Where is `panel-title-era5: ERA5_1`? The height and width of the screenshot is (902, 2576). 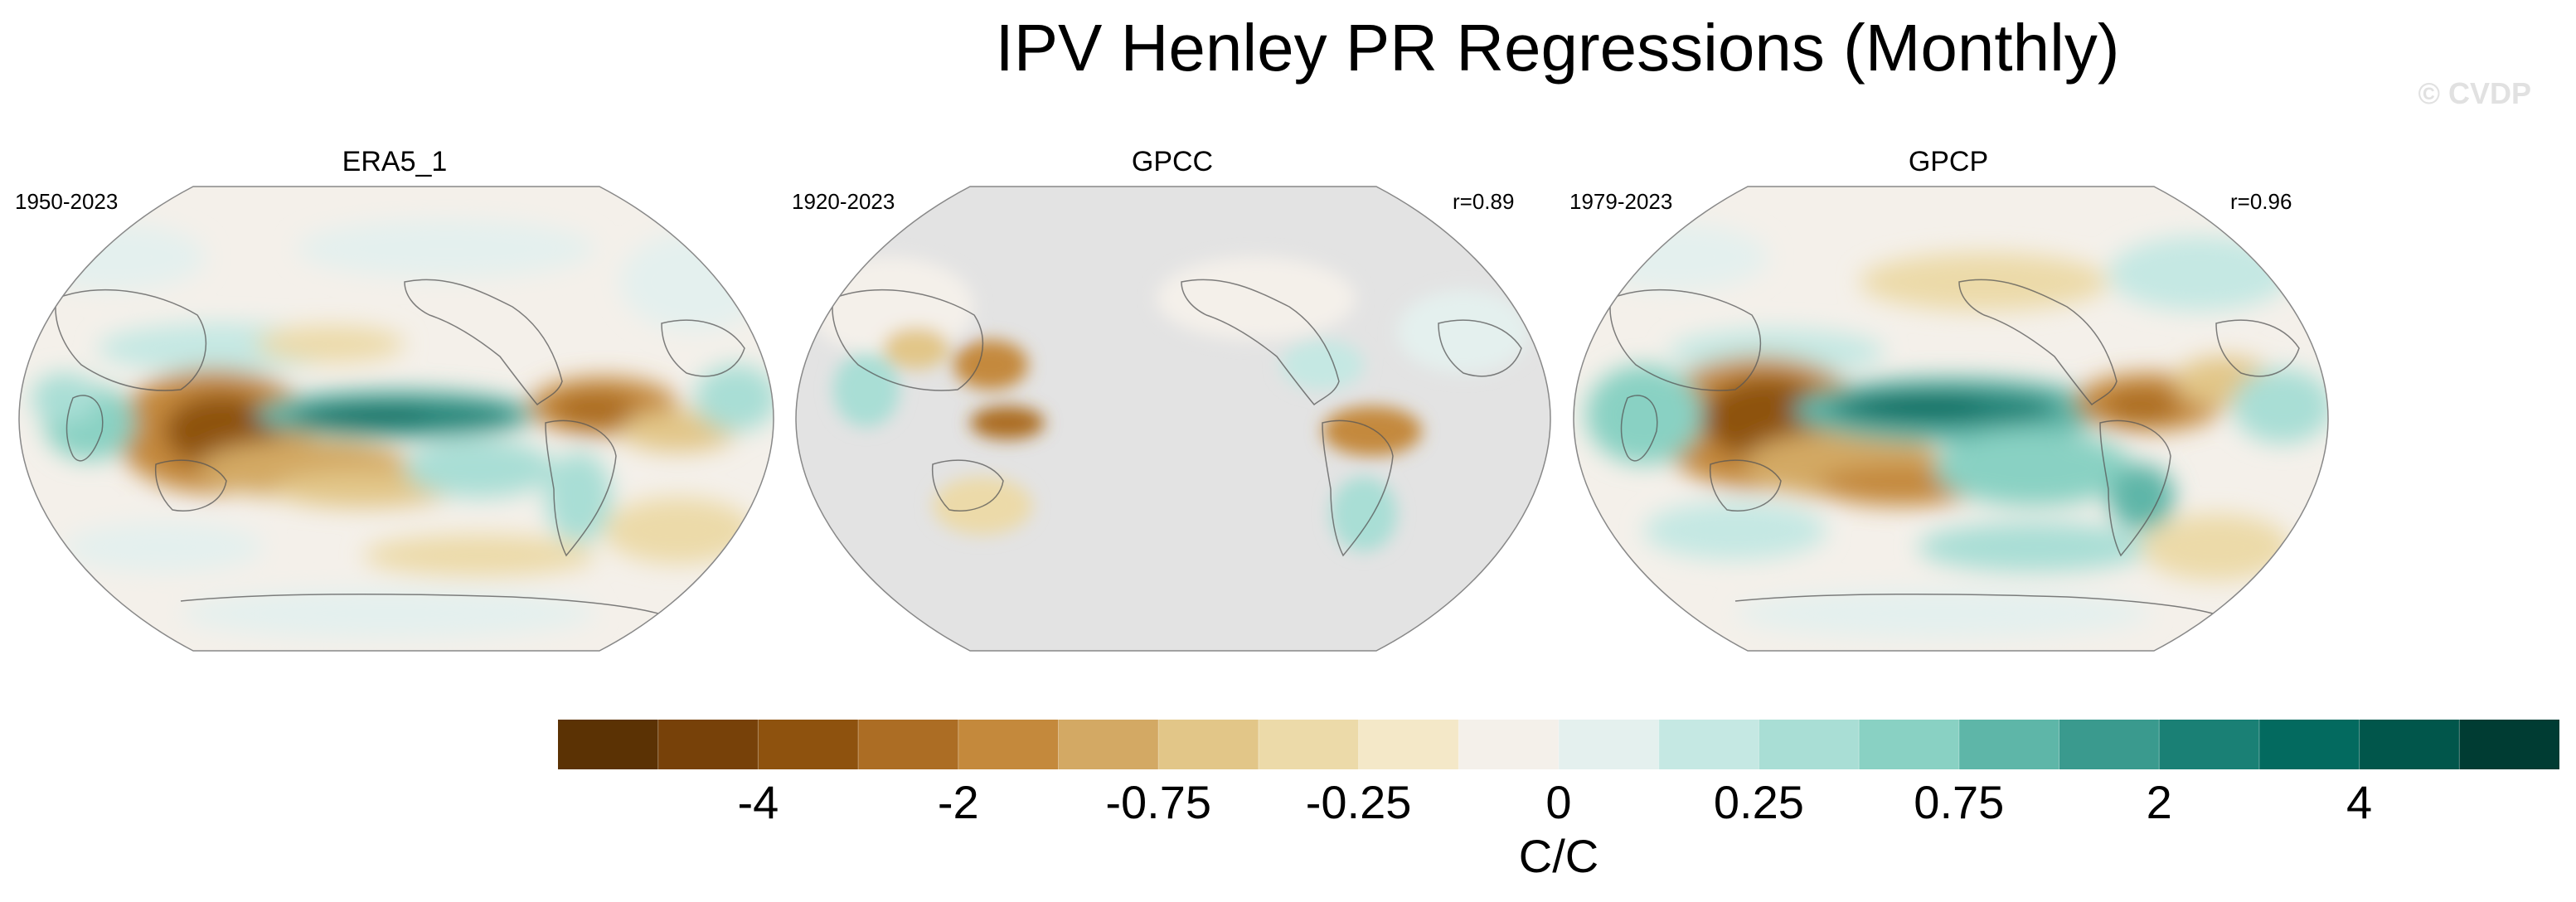 panel-title-era5: ERA5_1 is located at coordinates (395, 162).